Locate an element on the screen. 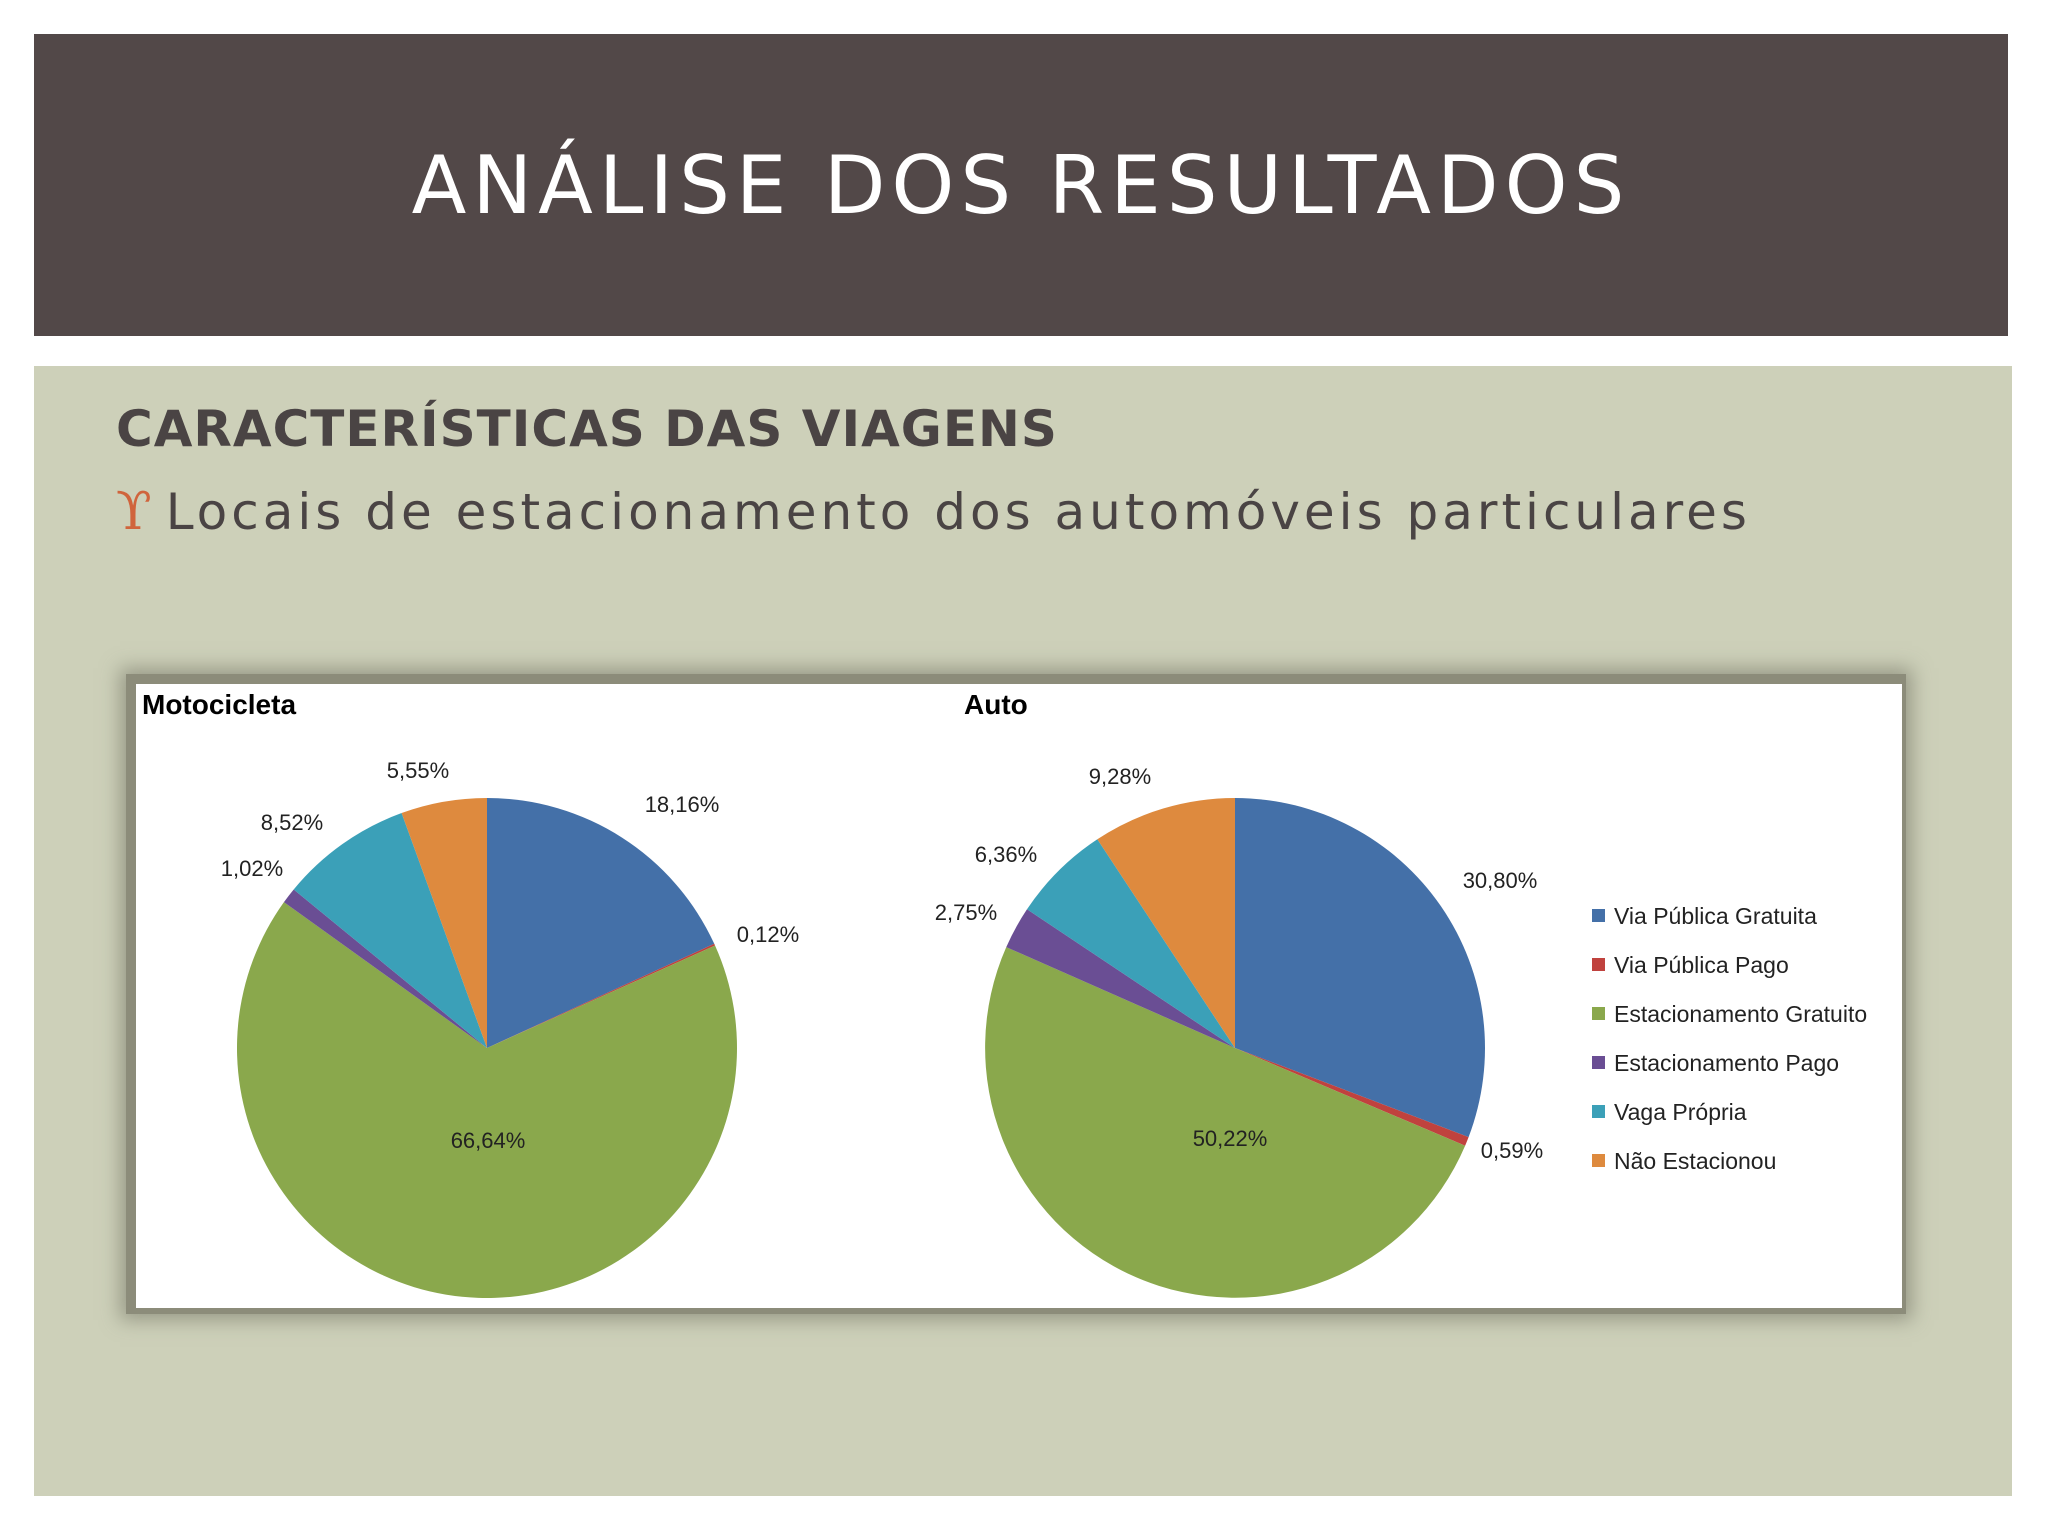 Image resolution: width=2048 pixels, height=1536 pixels. data-label: 30,80% is located at coordinates (1500, 880).